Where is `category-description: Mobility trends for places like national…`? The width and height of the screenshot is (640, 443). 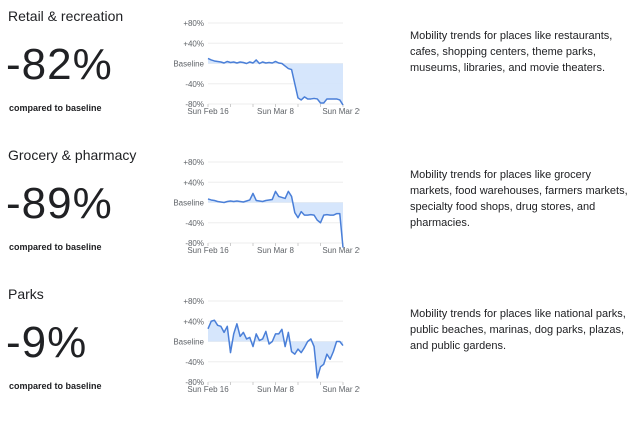 category-description: Mobility trends for places like national… is located at coordinates (518, 330).